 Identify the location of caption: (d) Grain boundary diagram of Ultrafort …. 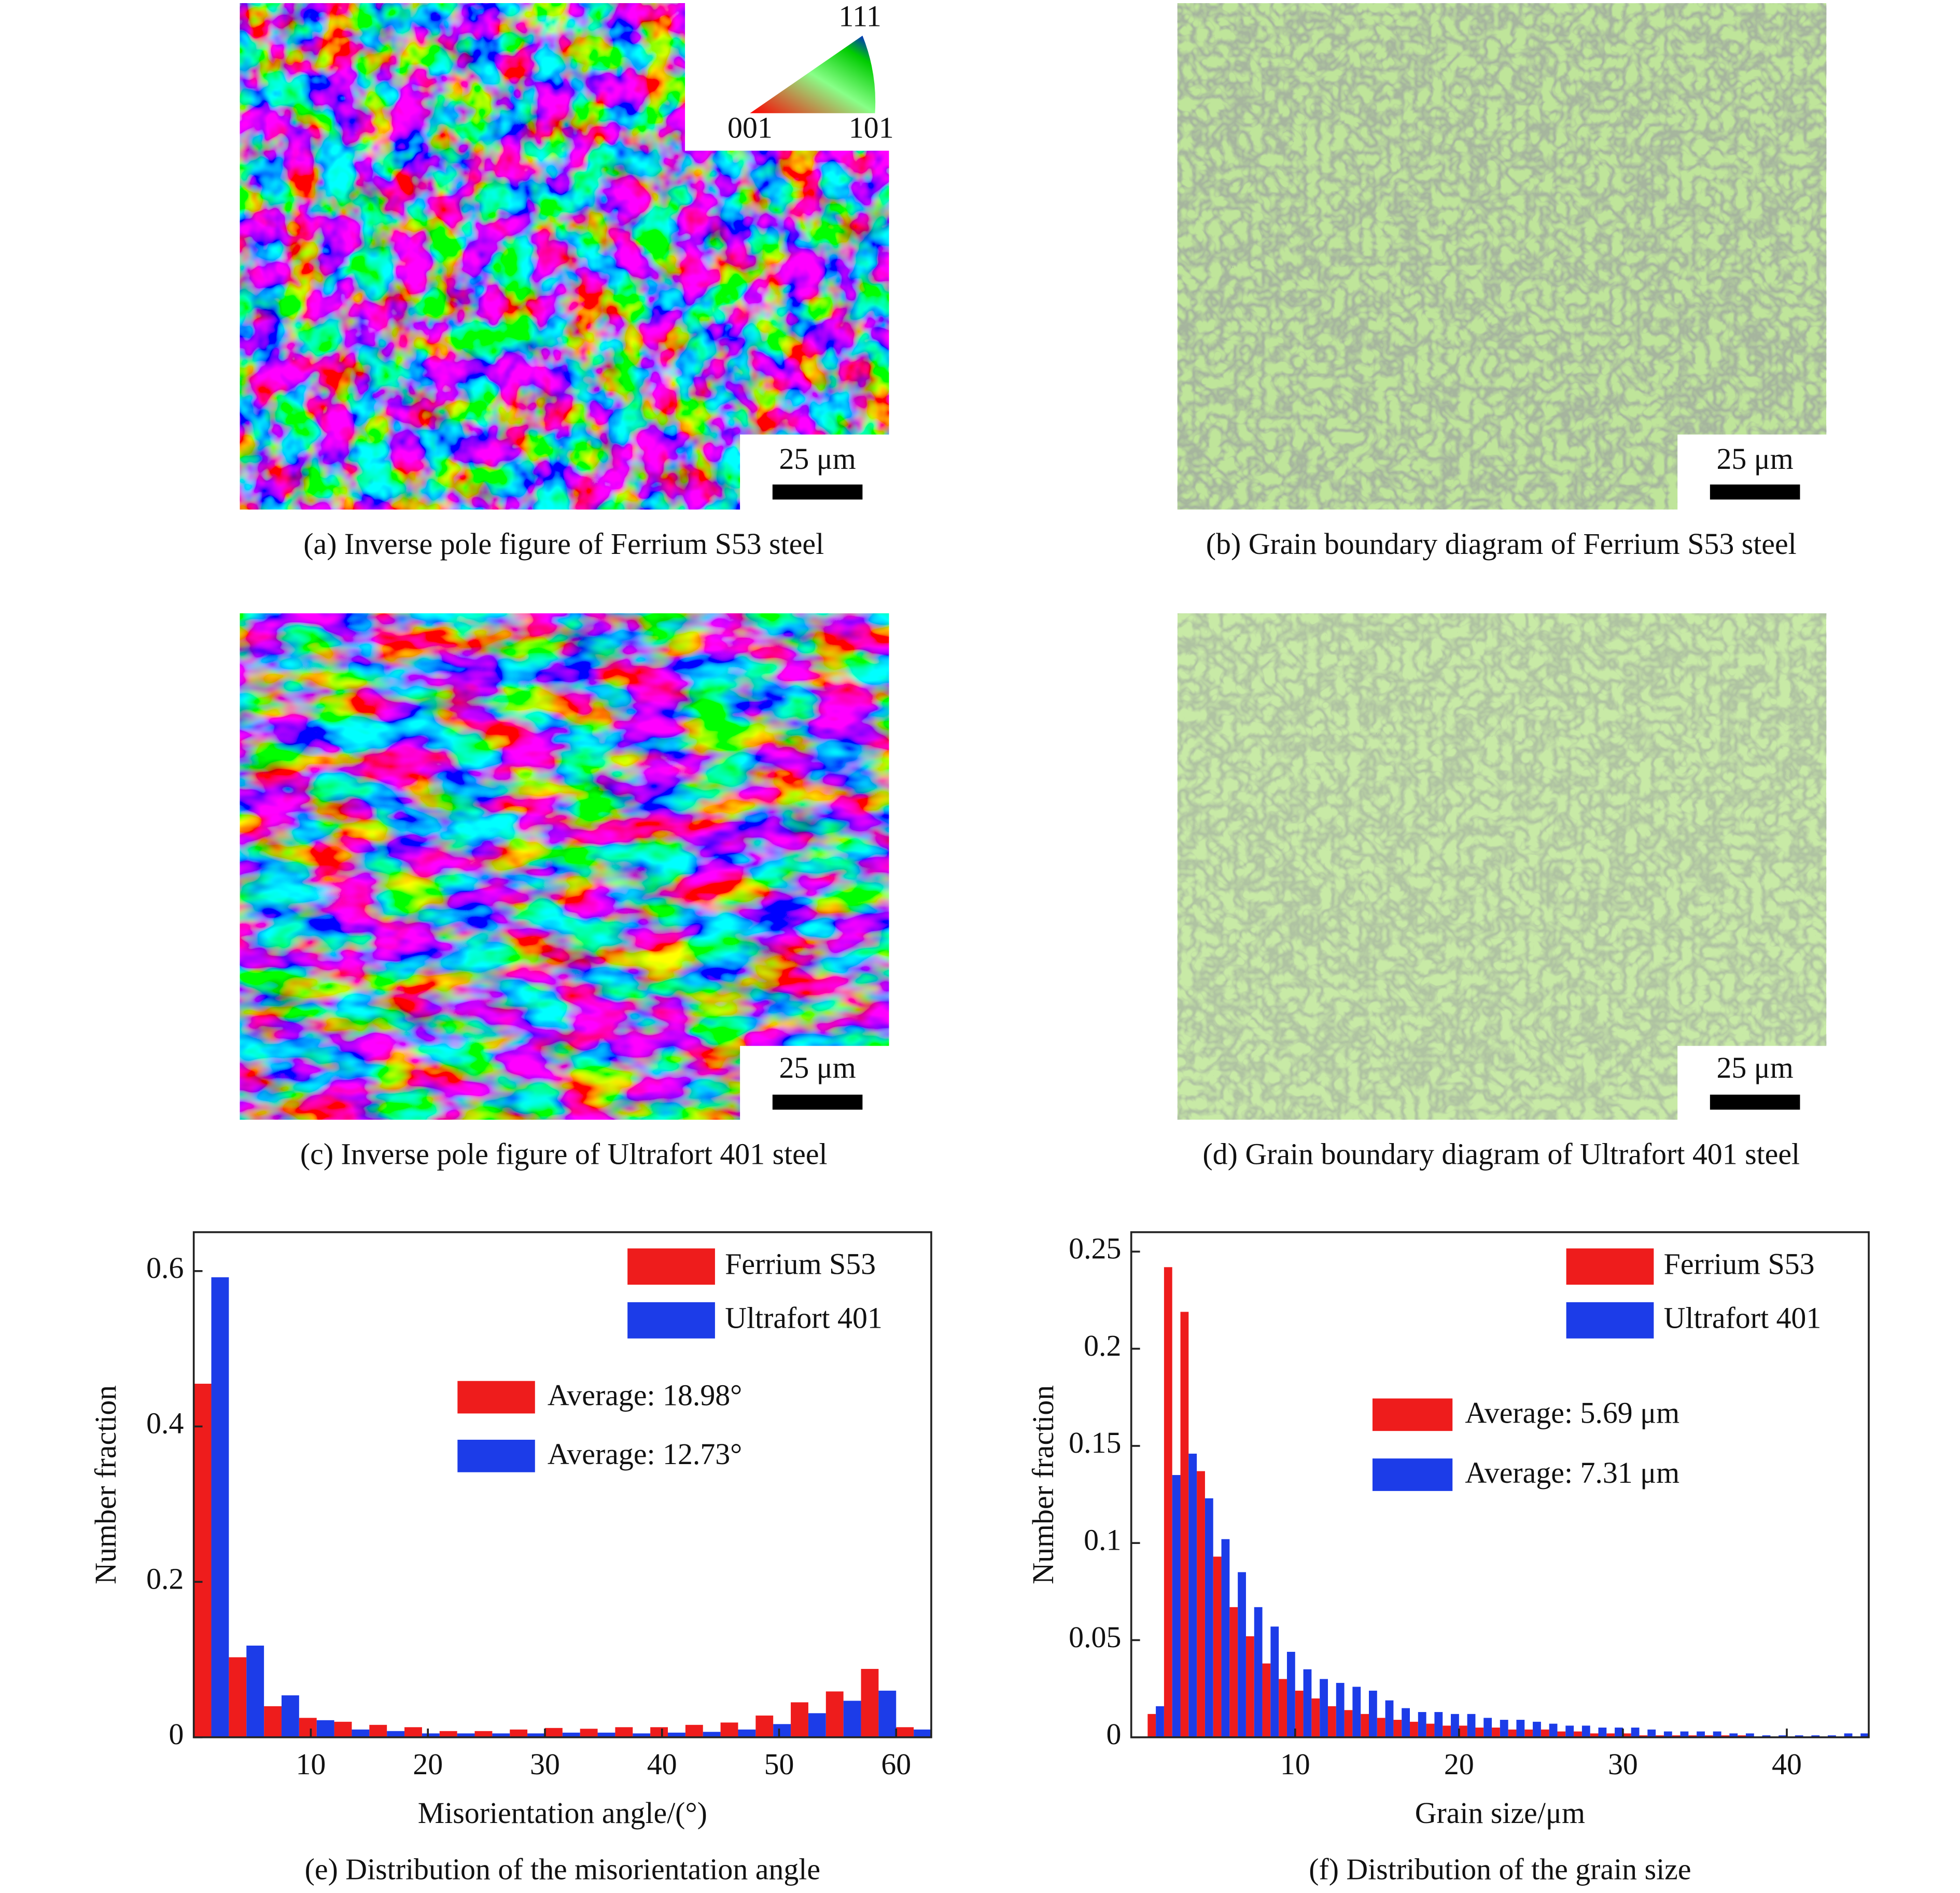
(1501, 1154).